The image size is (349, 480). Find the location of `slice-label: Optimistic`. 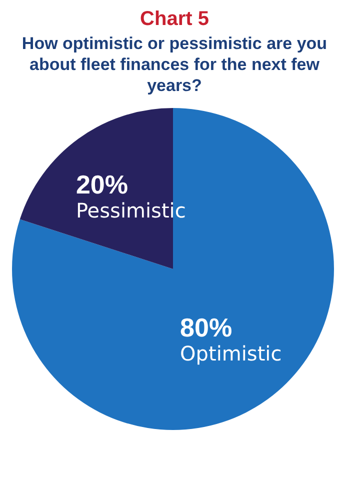

slice-label: Optimistic is located at coordinates (231, 354).